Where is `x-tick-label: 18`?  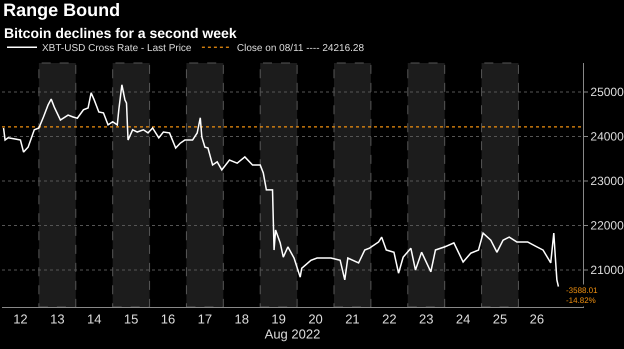
x-tick-label: 18 is located at coordinates (242, 319).